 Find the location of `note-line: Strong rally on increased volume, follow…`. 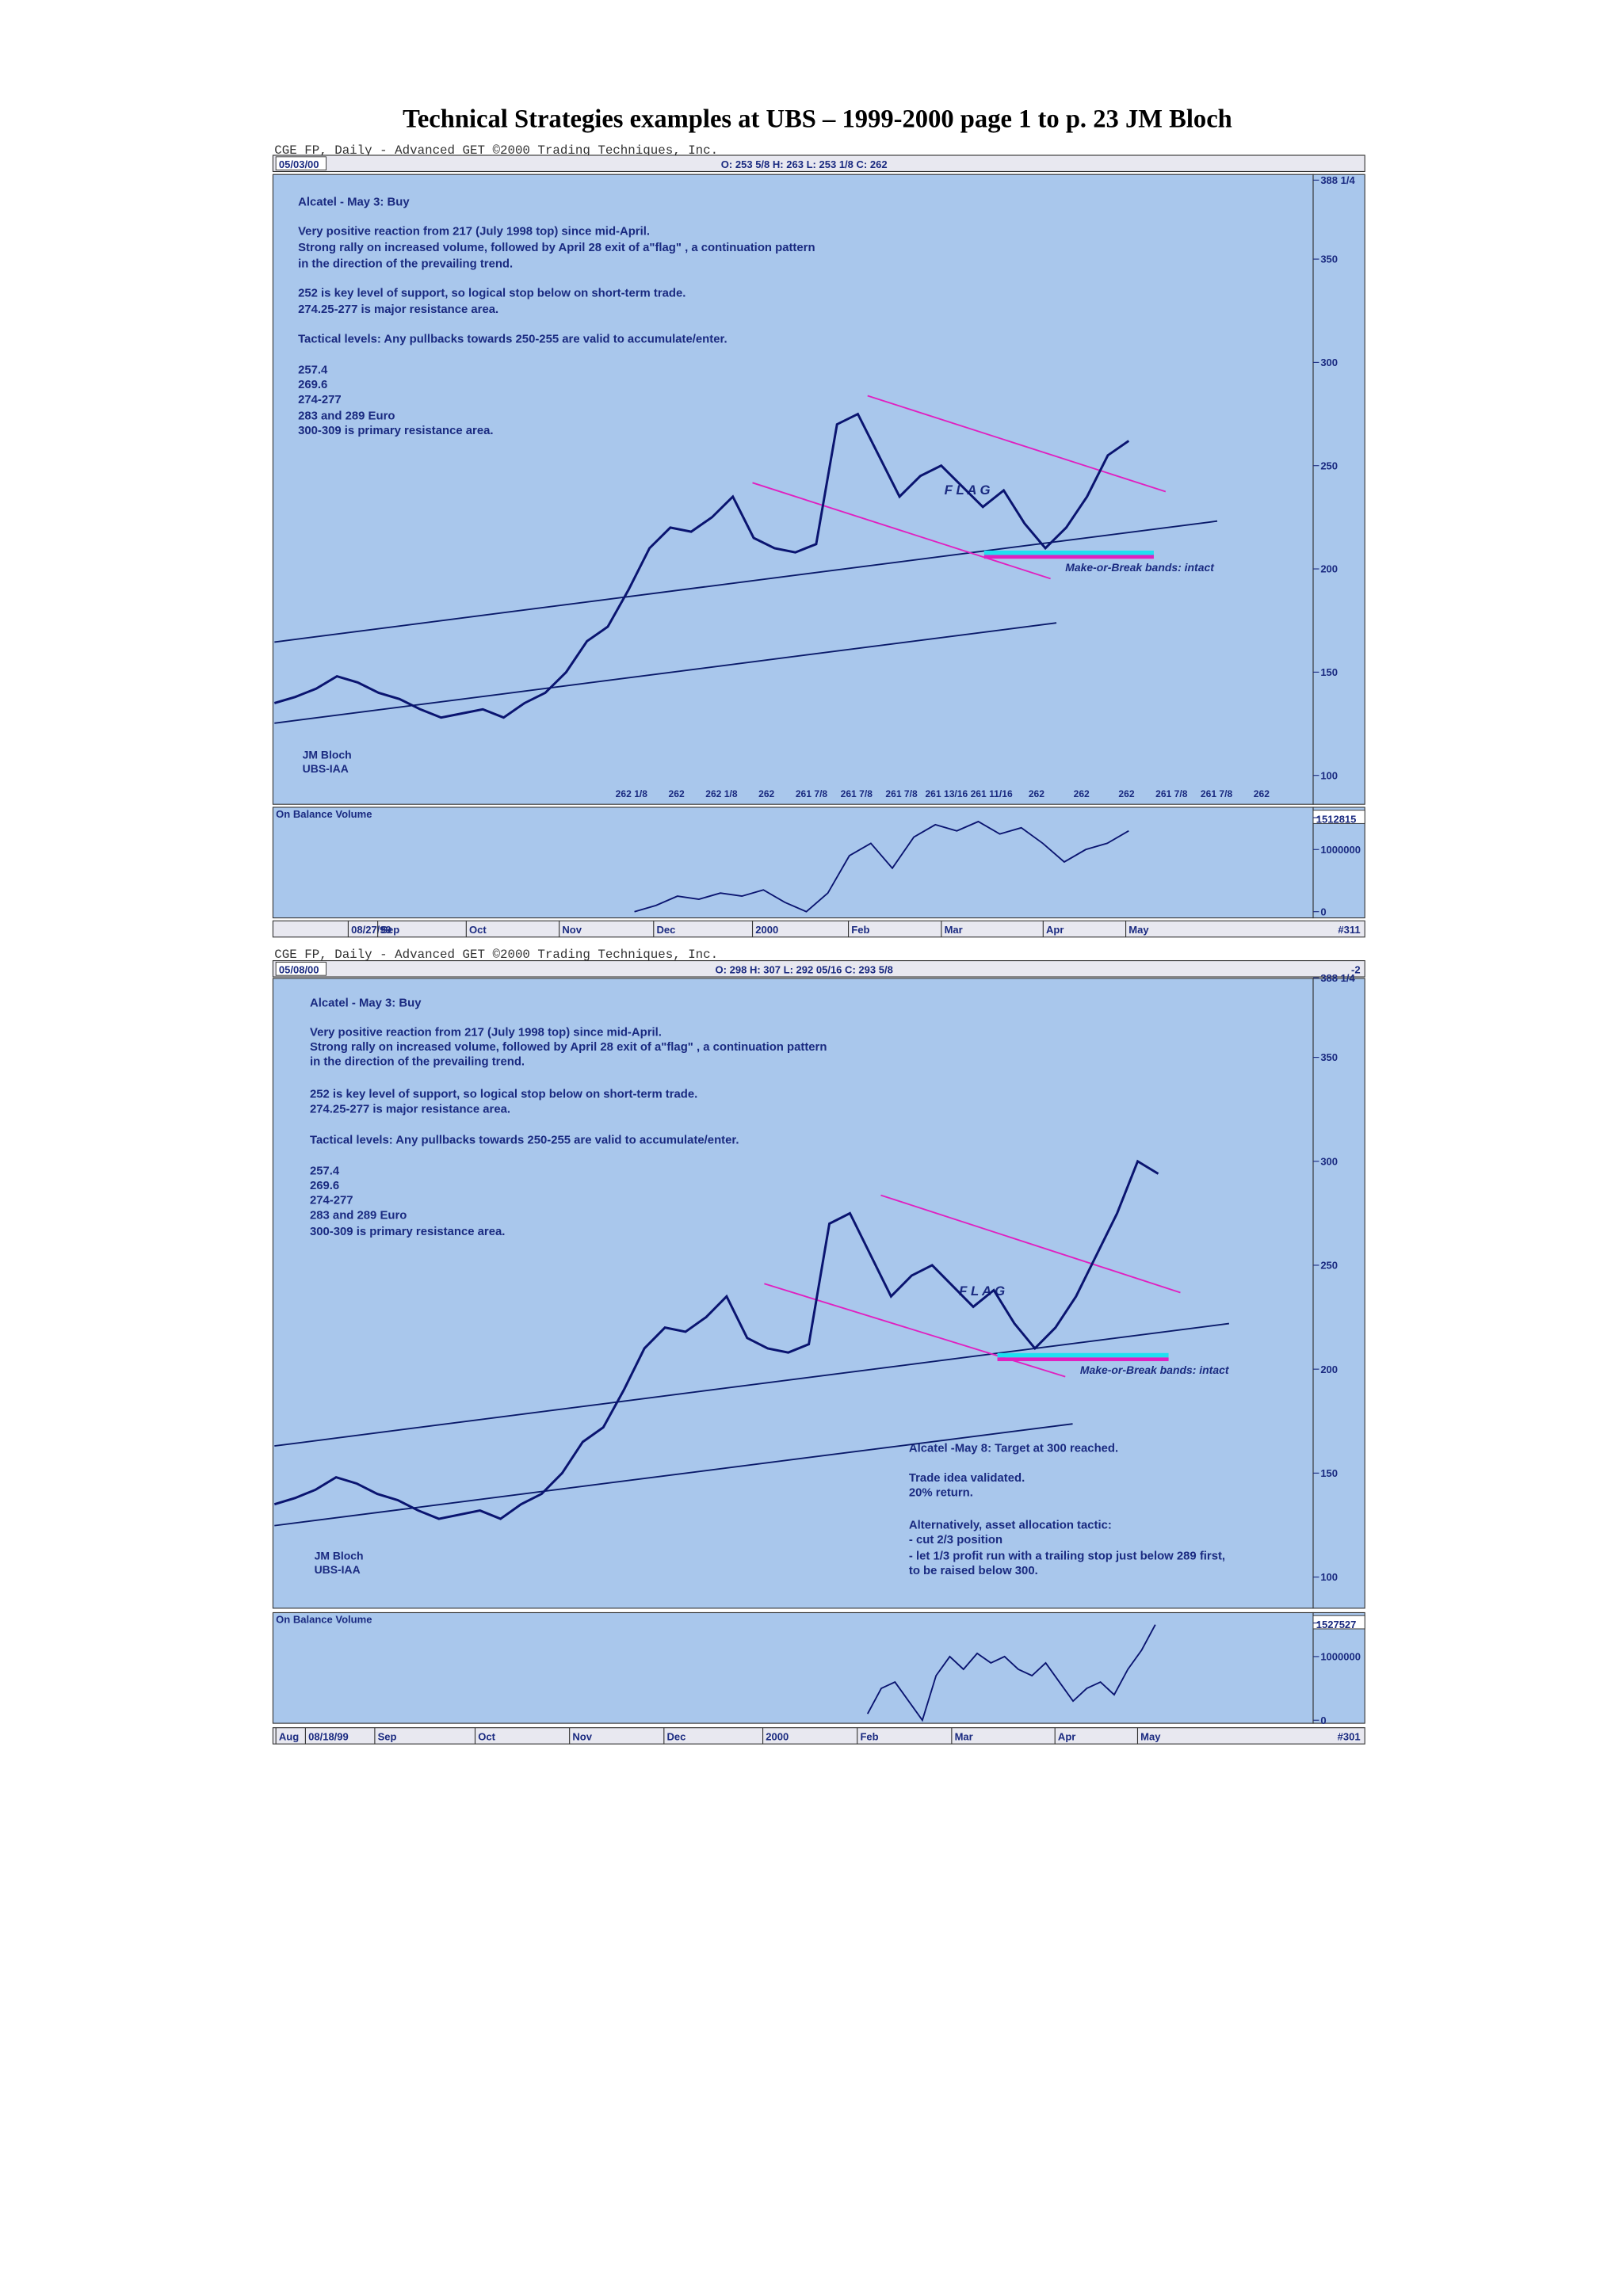

note-line: Strong rally on increased volume, follow… is located at coordinates (568, 1047).